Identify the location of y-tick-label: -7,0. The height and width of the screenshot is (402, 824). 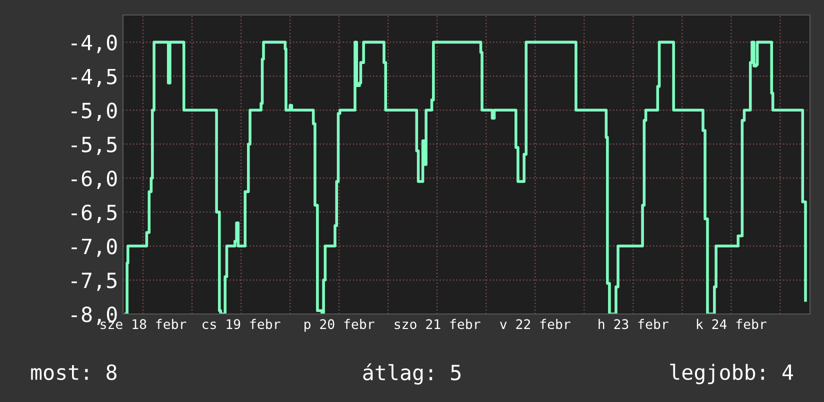
(94, 247).